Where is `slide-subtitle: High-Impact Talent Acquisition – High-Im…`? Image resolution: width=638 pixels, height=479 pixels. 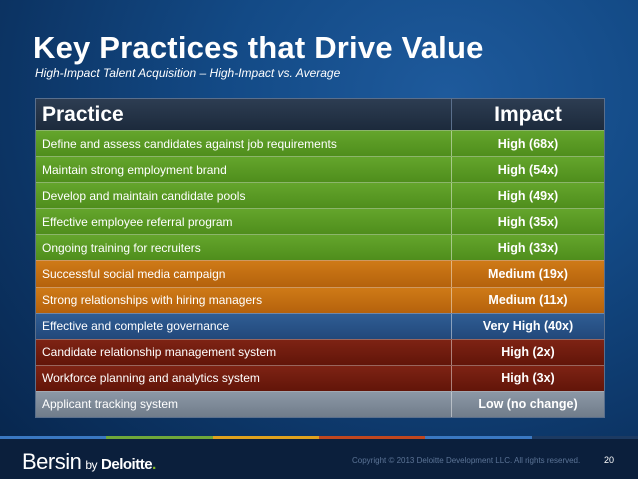 slide-subtitle: High-Impact Talent Acquisition – High-Im… is located at coordinates (188, 73).